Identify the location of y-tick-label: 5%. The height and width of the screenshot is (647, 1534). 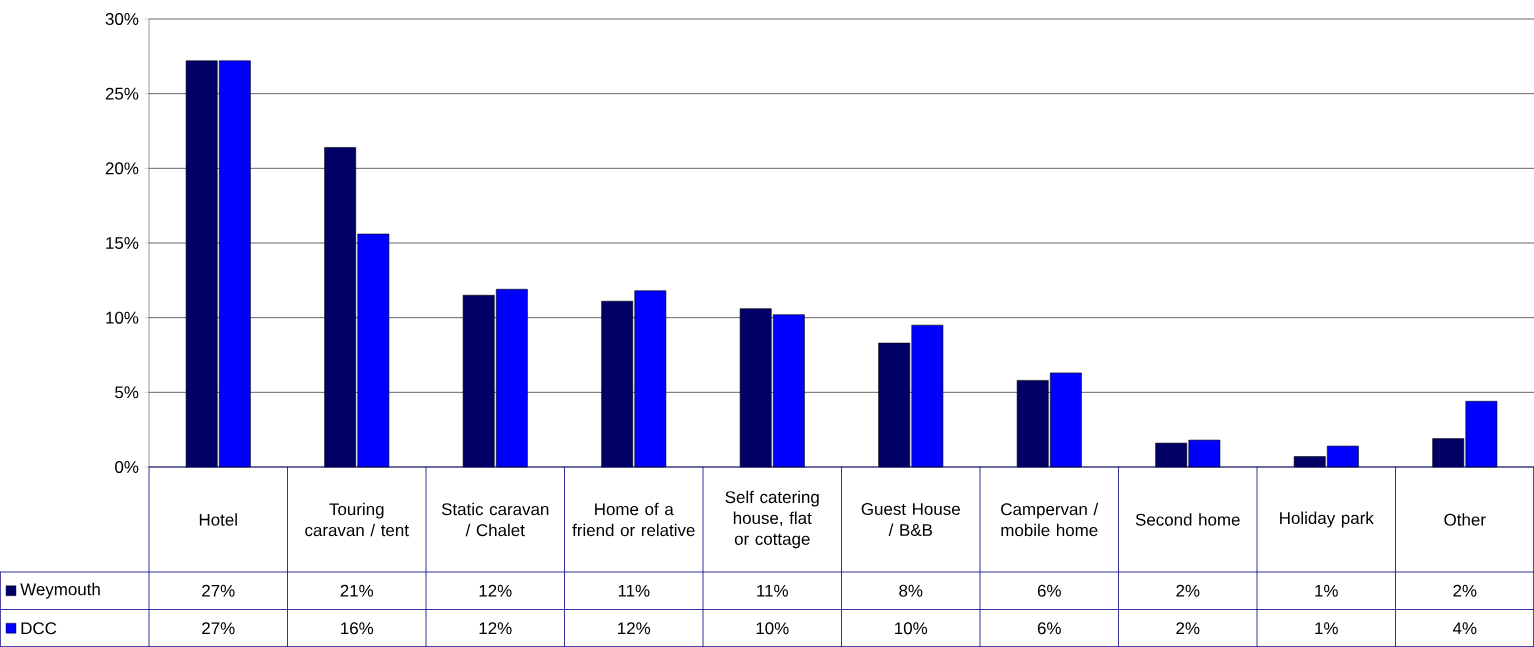
(127, 392).